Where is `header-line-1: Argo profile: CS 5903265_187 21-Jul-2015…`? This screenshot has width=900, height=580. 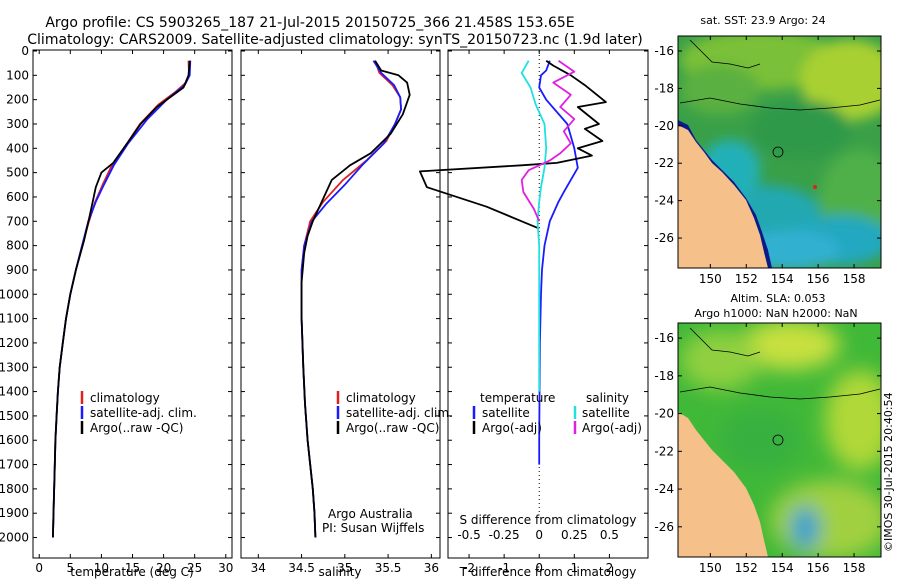
header-line-1: Argo profile: CS 5903265_187 21-Jul-2015… is located at coordinates (309, 23).